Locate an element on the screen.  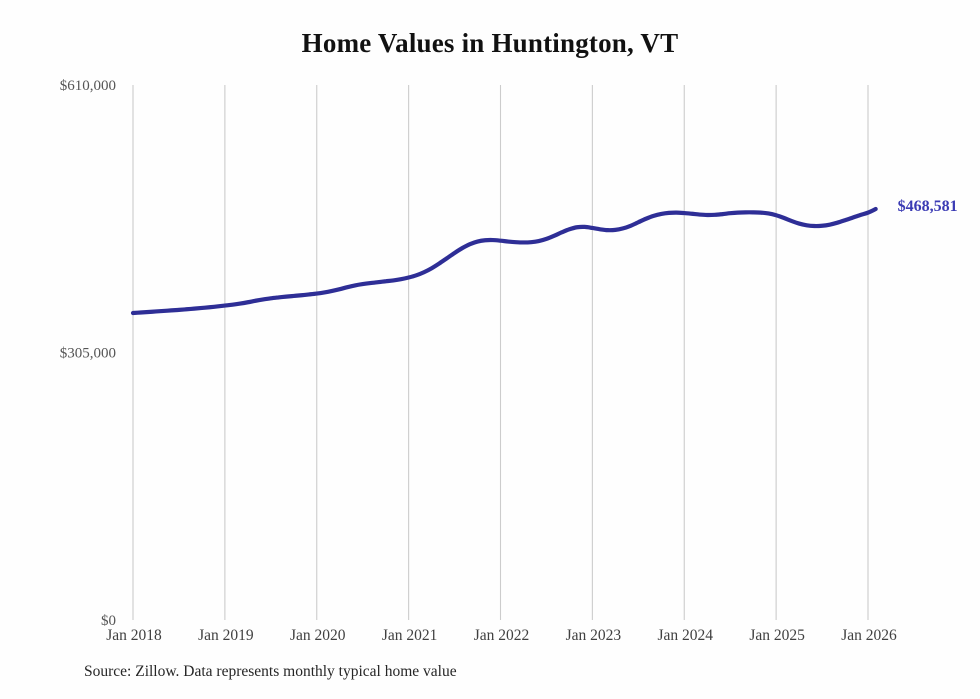
x-tick-label: Jan 2026 is located at coordinates (869, 635).